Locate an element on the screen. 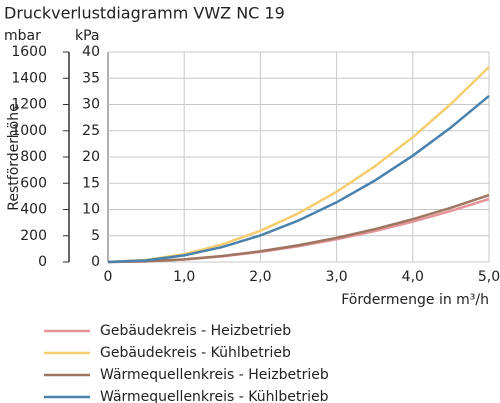 The image size is (500, 403). y2-tick-label: 30 is located at coordinates (91, 105).